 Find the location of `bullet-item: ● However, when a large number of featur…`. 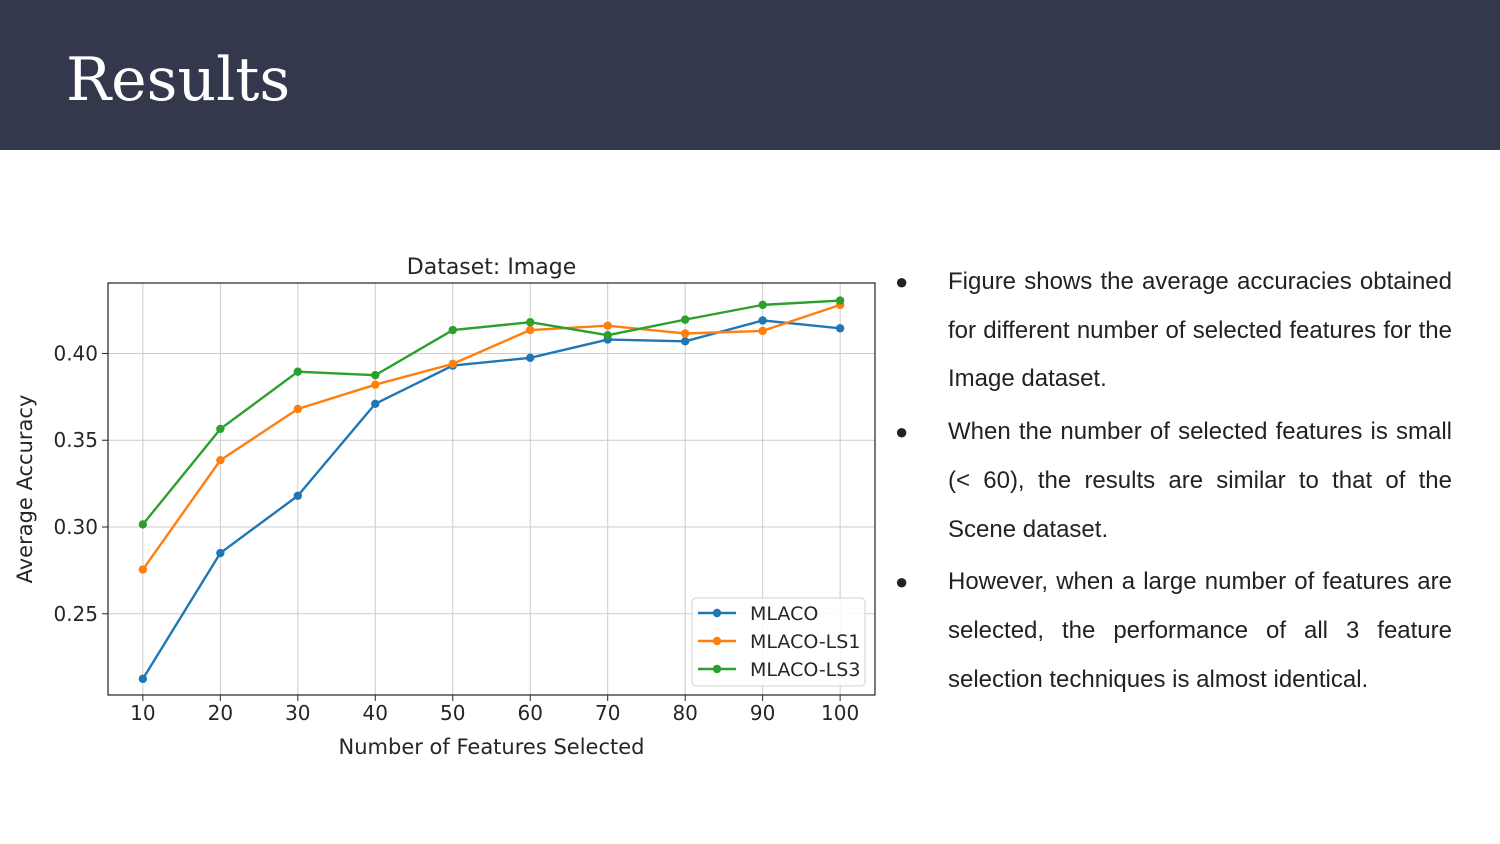

bullet-item: ● However, when a large number of featur… is located at coordinates (1173, 631).